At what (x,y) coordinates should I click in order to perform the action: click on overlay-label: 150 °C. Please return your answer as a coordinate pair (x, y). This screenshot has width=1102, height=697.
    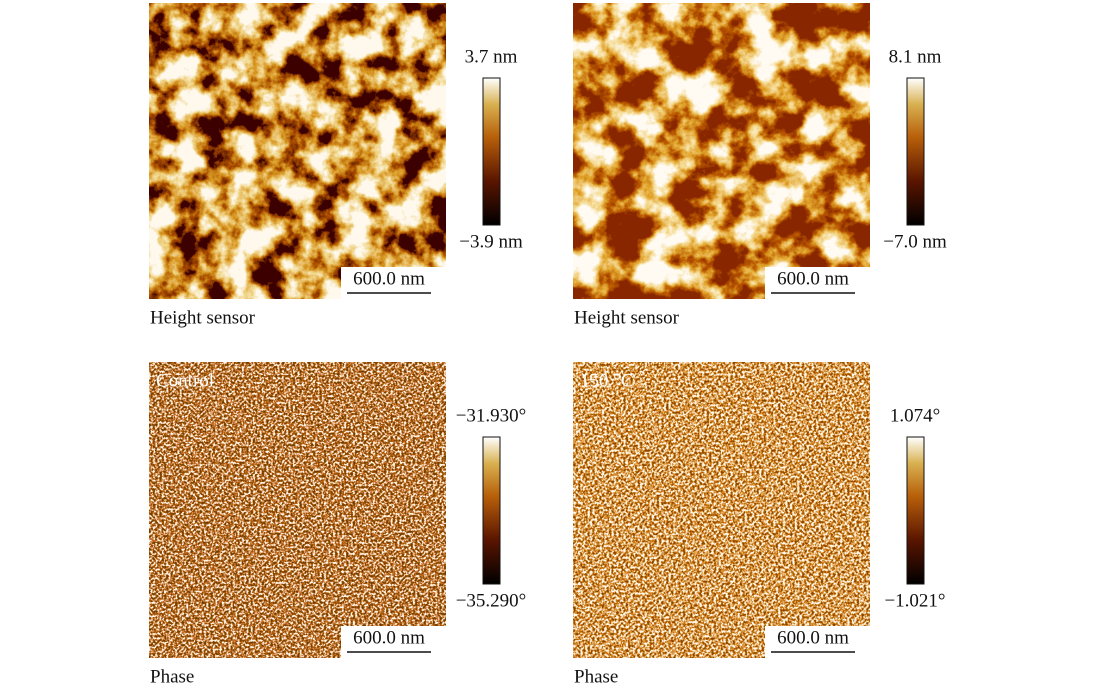
    Looking at the image, I should click on (607, 380).